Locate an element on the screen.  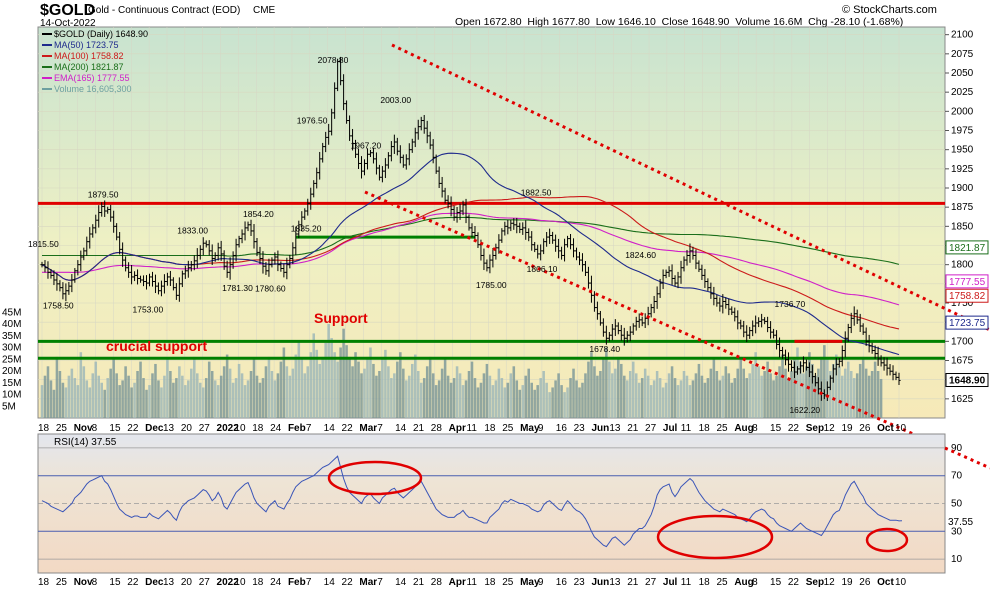
x-tick-label: 27 is located at coordinates (651, 428).